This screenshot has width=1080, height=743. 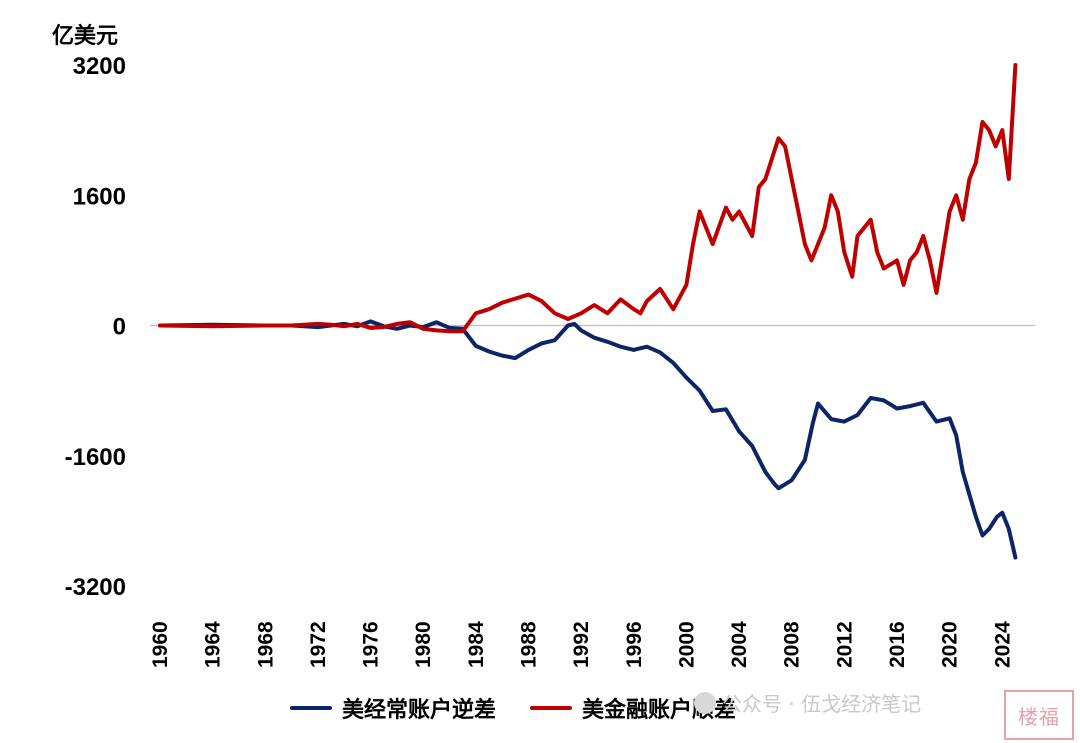 What do you see at coordinates (476, 644) in the screenshot?
I see `x-tick-label: 1984` at bounding box center [476, 644].